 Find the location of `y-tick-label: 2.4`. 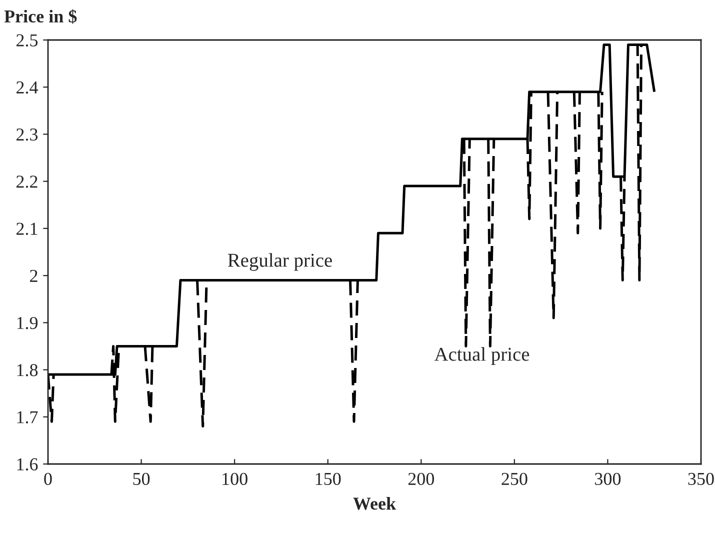

y-tick-label: 2.4 is located at coordinates (27, 87).